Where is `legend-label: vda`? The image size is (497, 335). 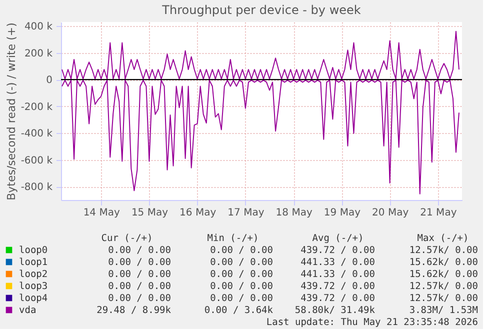 legend-label: vda is located at coordinates (27, 310).